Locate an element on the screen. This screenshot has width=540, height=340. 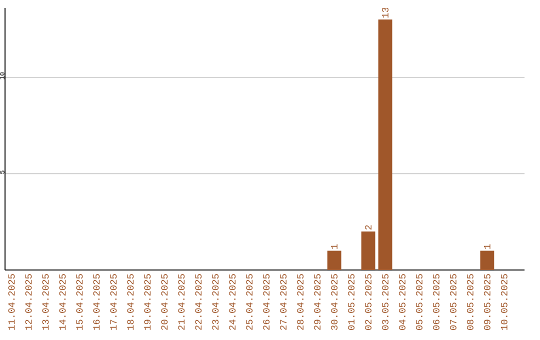
x-tick-label: 29.04.2025 is located at coordinates (317, 302).